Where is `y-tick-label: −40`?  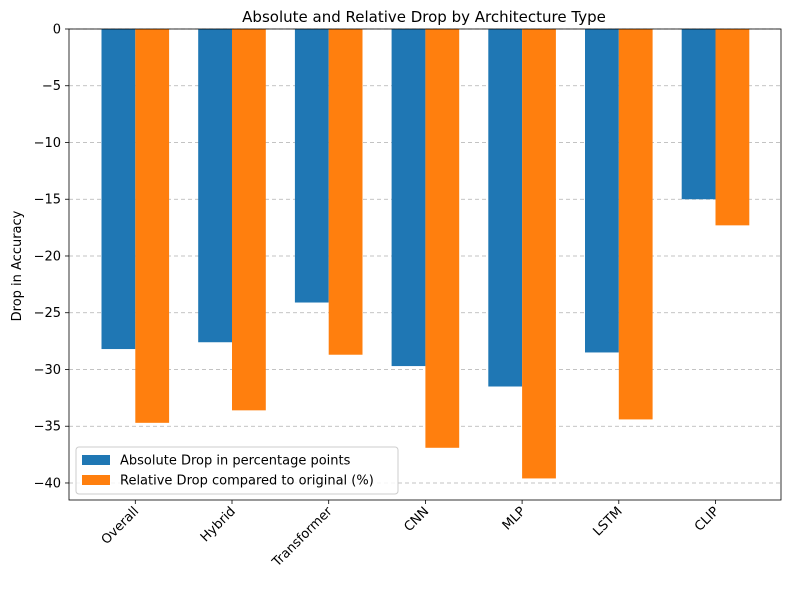
y-tick-label: −40 is located at coordinates (47, 483).